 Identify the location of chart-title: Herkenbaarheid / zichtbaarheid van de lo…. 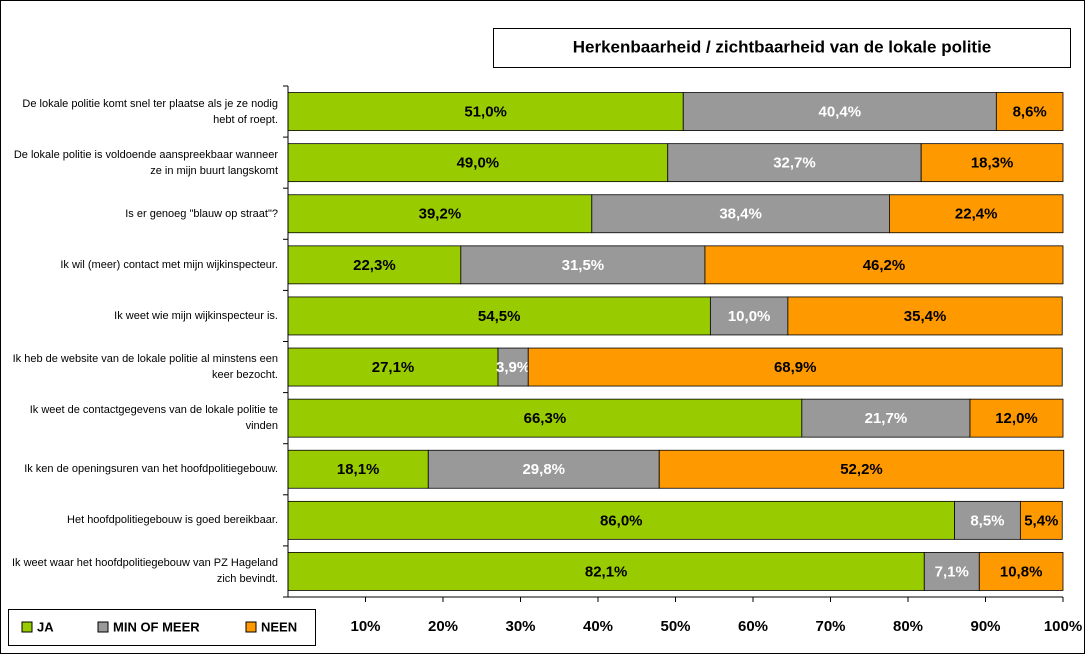
(782, 46).